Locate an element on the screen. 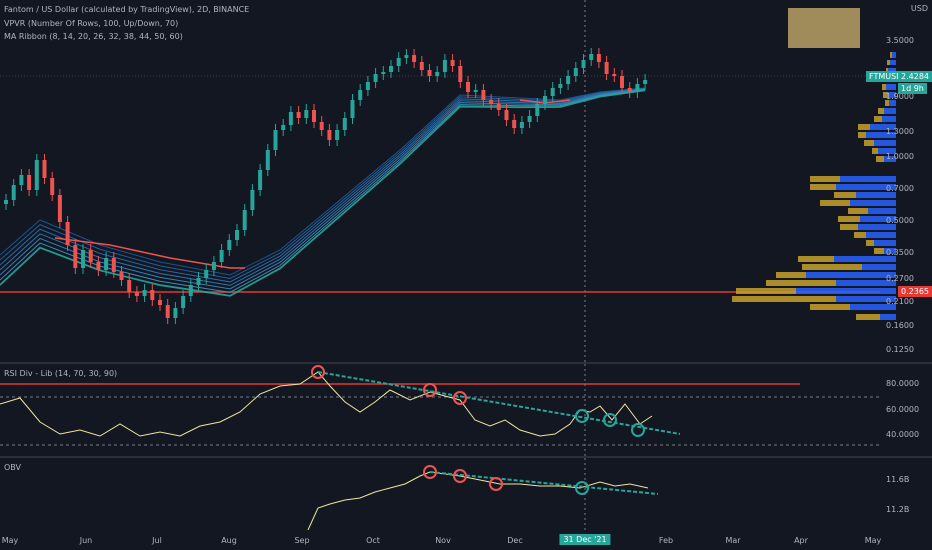  time-label-dec: Dec is located at coordinates (515, 540).